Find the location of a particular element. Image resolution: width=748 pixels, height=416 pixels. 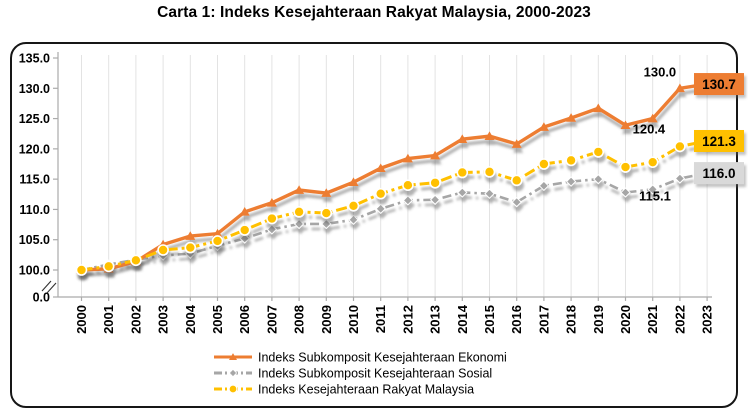

data-label-2022: 120.4 is located at coordinates (649, 128).